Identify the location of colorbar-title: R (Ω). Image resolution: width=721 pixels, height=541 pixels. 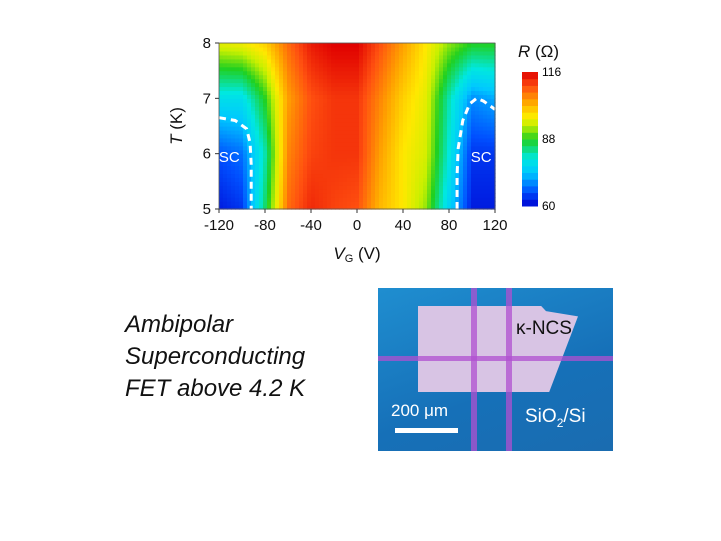
(538, 51).